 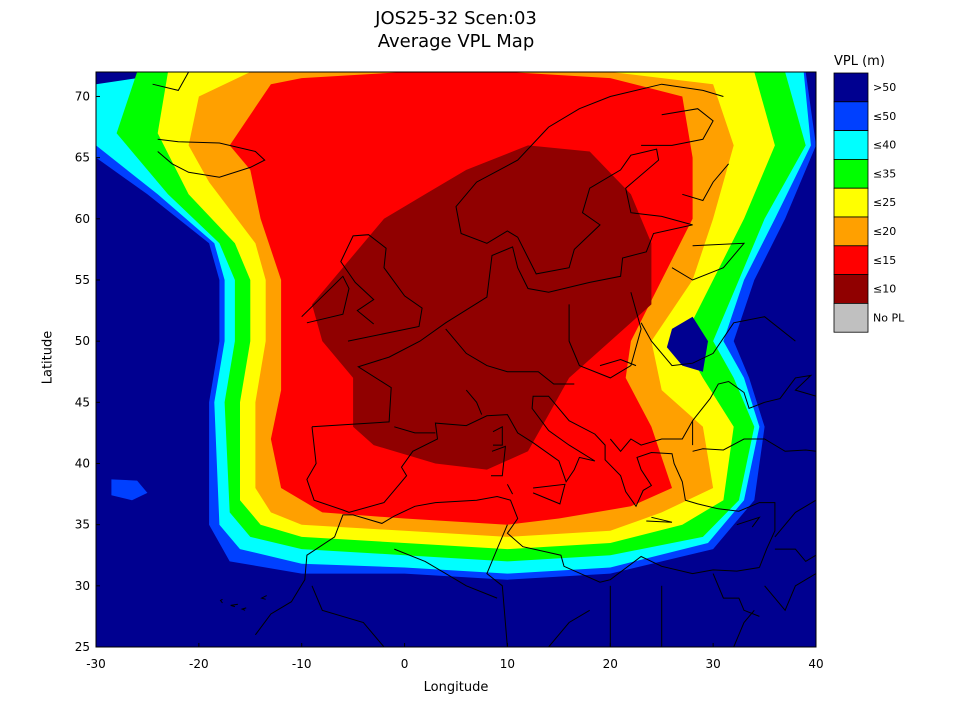 I want to click on x-axis-ticks: -30 -20 -10 0 10 20 30 40, so click(x=455, y=657).